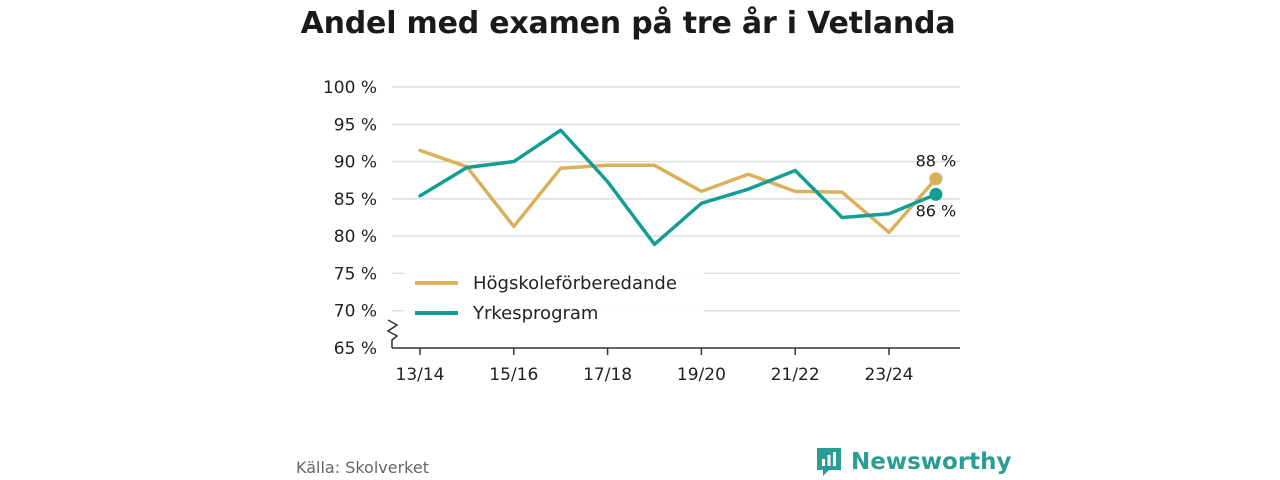  What do you see at coordinates (535, 313) in the screenshot?
I see `legend-label: Yrkesprogram` at bounding box center [535, 313].